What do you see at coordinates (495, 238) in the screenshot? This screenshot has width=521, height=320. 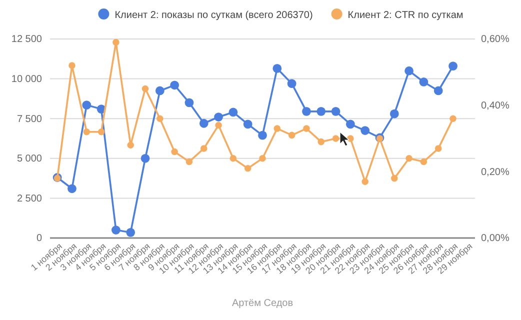 I see `y2-tick-label: 0,00%` at bounding box center [495, 238].